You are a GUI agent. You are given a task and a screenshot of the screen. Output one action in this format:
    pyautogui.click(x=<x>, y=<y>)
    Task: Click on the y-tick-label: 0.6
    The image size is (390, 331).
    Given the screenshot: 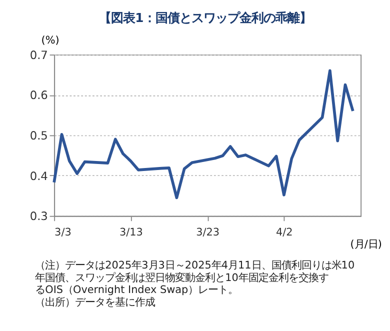 What is the action you would take?
    pyautogui.click(x=39, y=95)
    